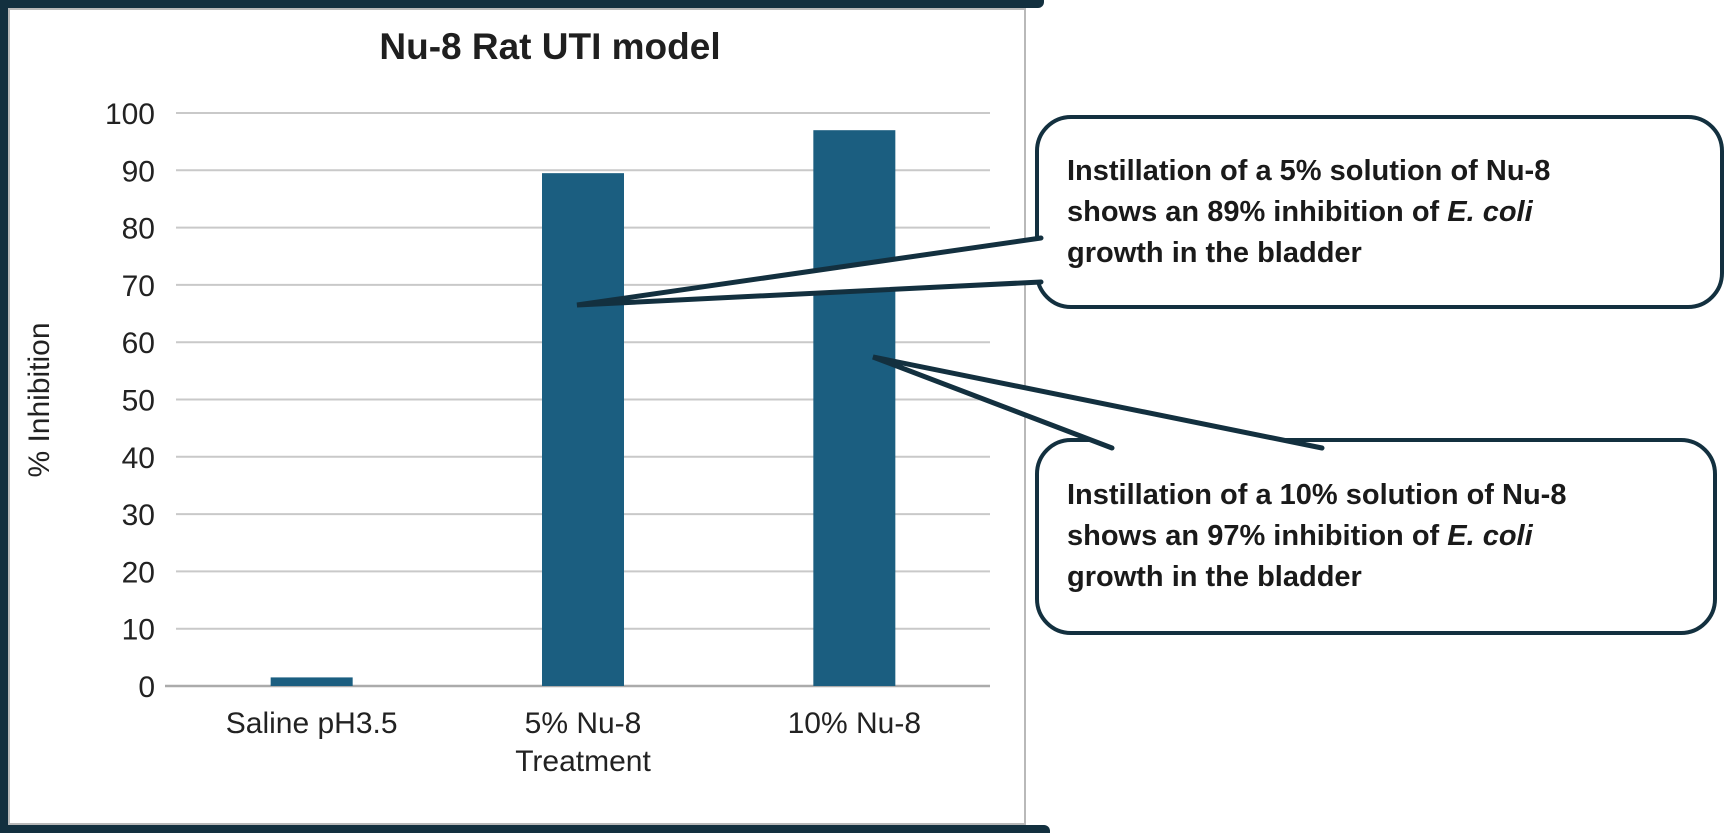 This screenshot has width=1728, height=833. What do you see at coordinates (583, 761) in the screenshot?
I see `x-axis-label: Treatment` at bounding box center [583, 761].